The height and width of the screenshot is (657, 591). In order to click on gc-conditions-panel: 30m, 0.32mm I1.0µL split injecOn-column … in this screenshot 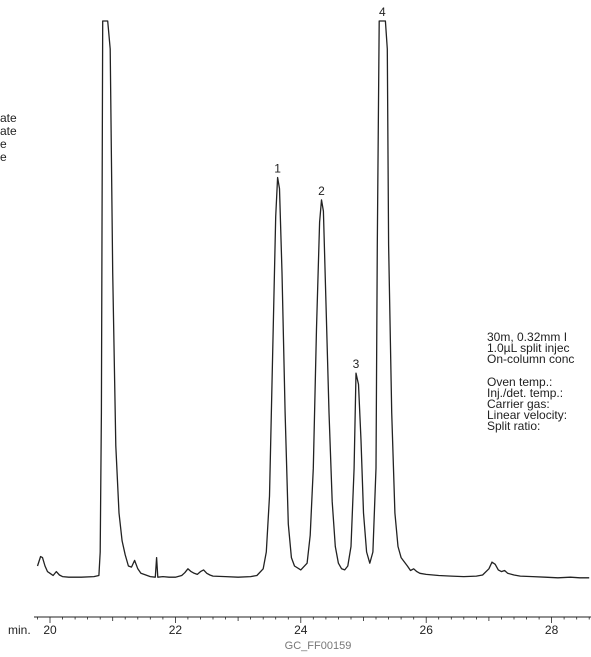, I will do `click(530, 381)`.